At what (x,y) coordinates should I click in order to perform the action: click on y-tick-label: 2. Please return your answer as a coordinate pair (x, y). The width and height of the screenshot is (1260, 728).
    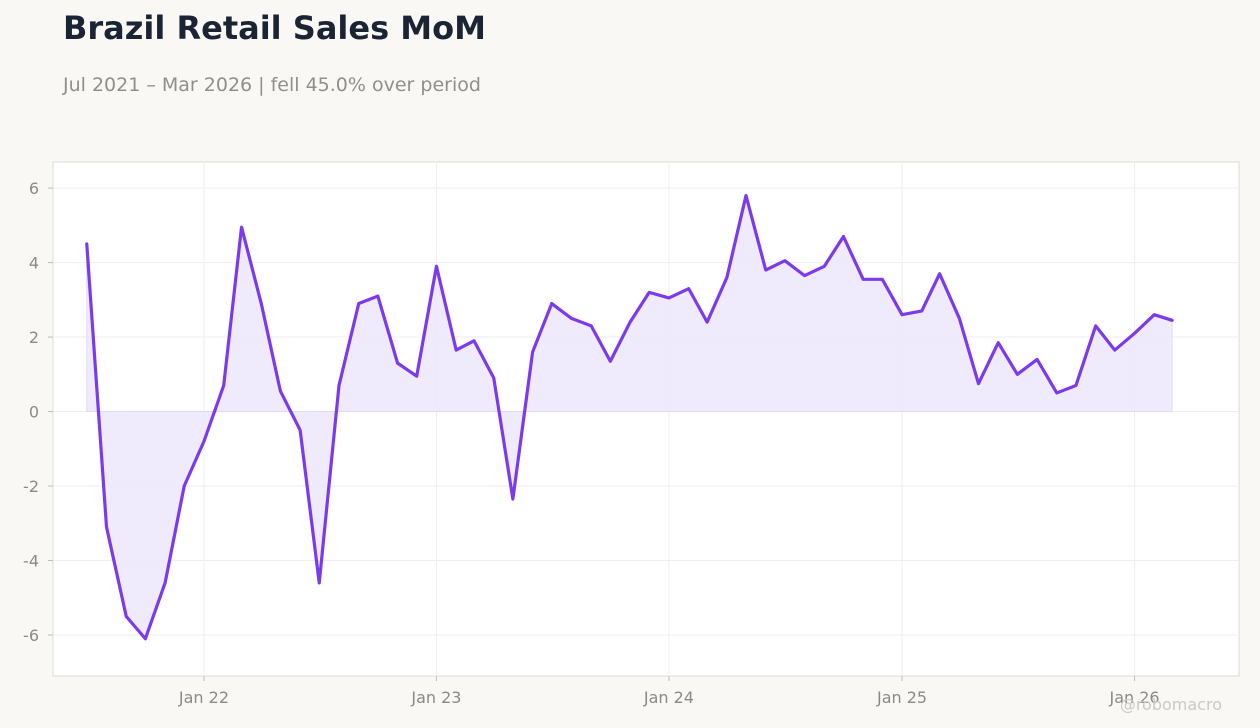
    Looking at the image, I should click on (34, 337).